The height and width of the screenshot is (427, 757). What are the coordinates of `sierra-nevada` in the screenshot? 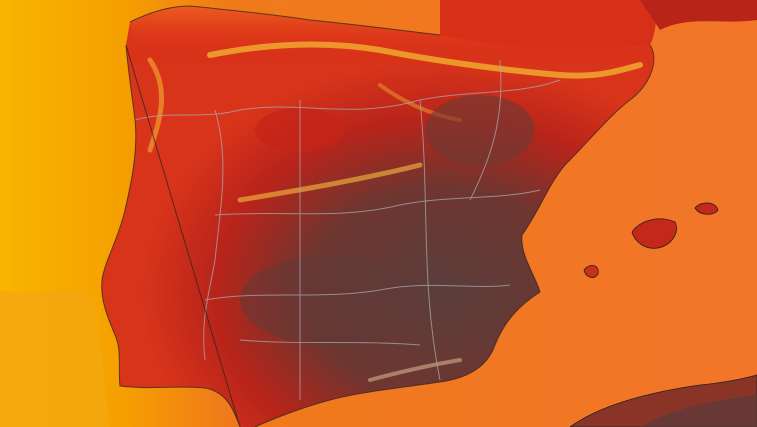 It's located at (415, 370).